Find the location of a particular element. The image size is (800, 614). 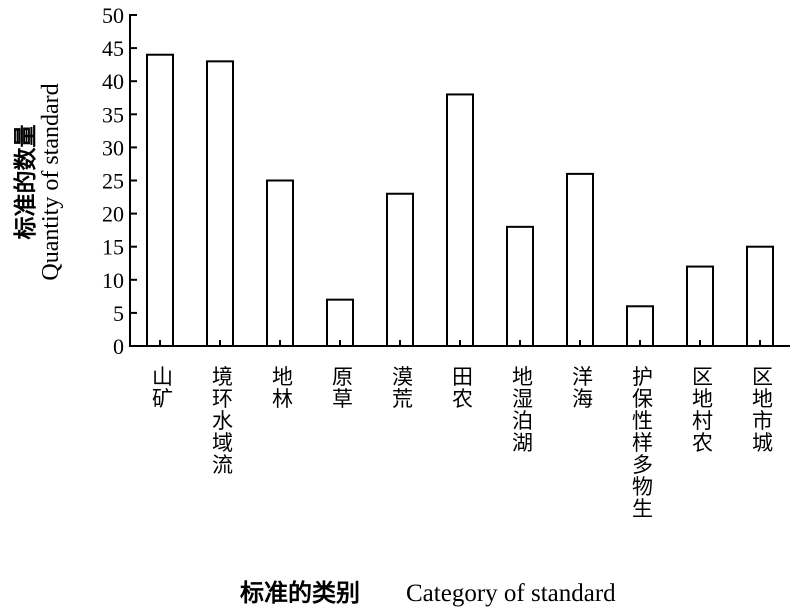

category-label-9: 生物多样性保护 is located at coordinates (642, 443).